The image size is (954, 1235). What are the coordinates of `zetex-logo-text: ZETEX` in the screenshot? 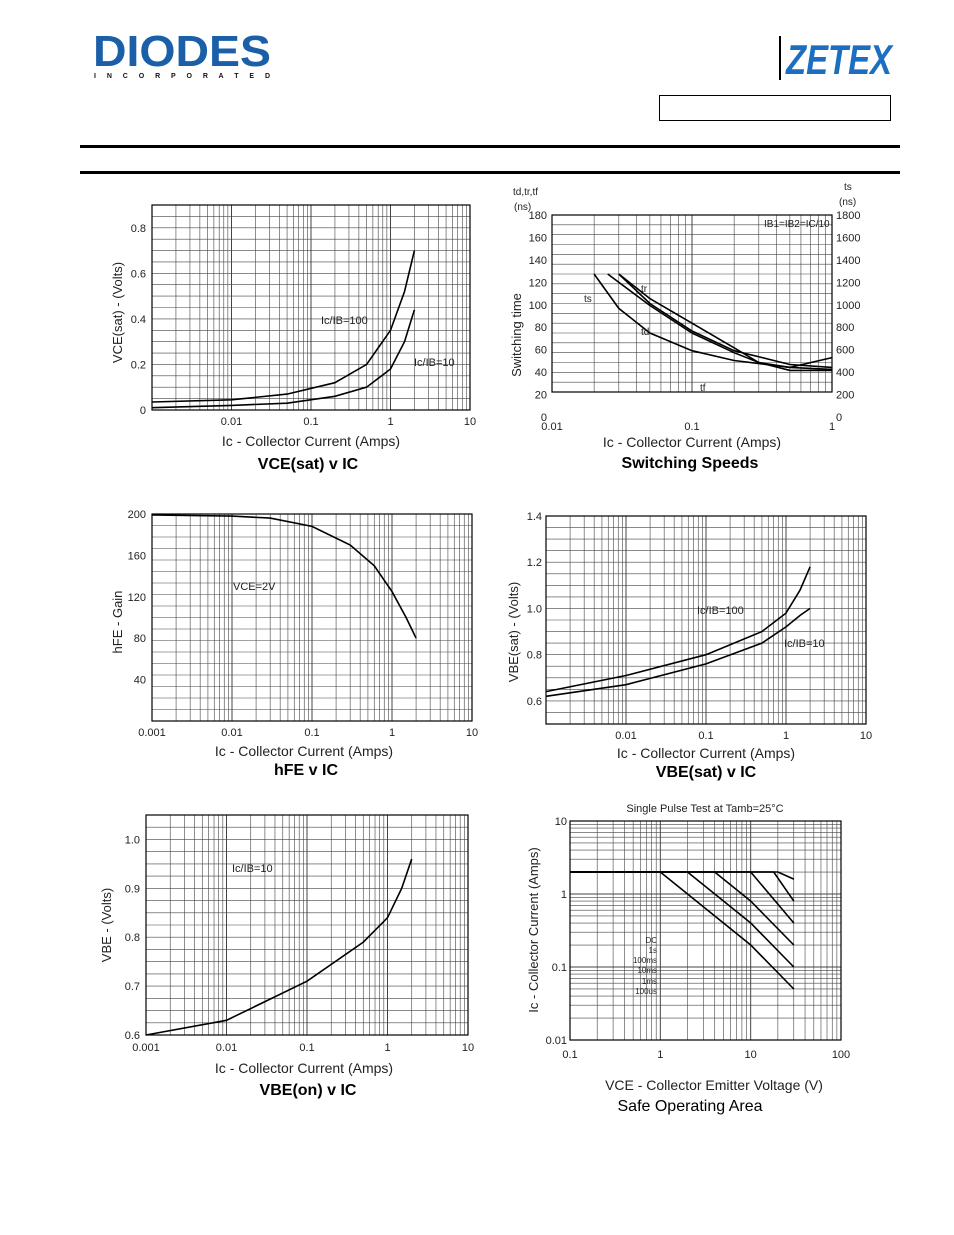 It's located at (839, 59).